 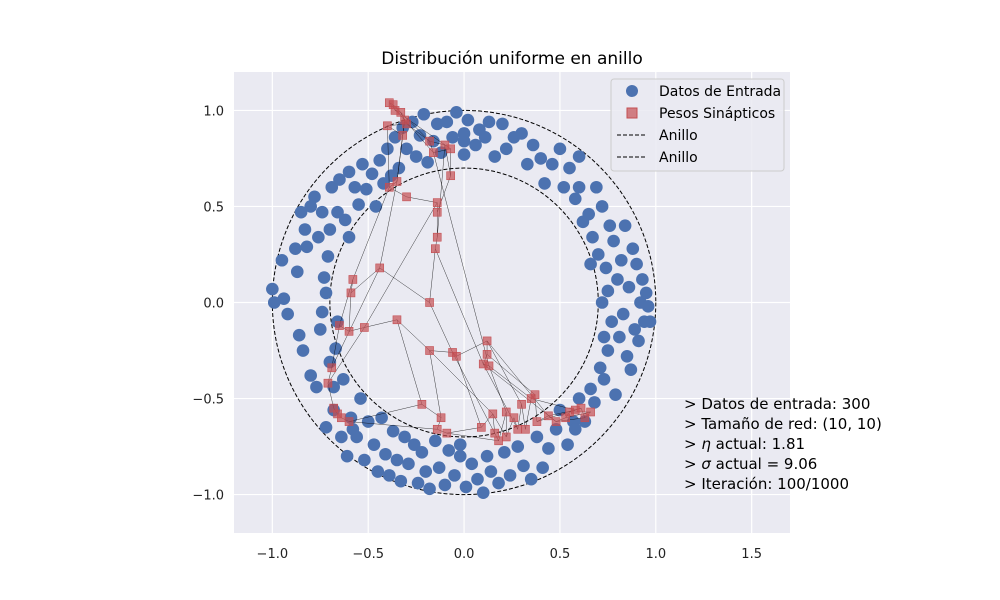 I want to click on info-learning-rate: > η actual: 1.81, so click(x=783, y=444).